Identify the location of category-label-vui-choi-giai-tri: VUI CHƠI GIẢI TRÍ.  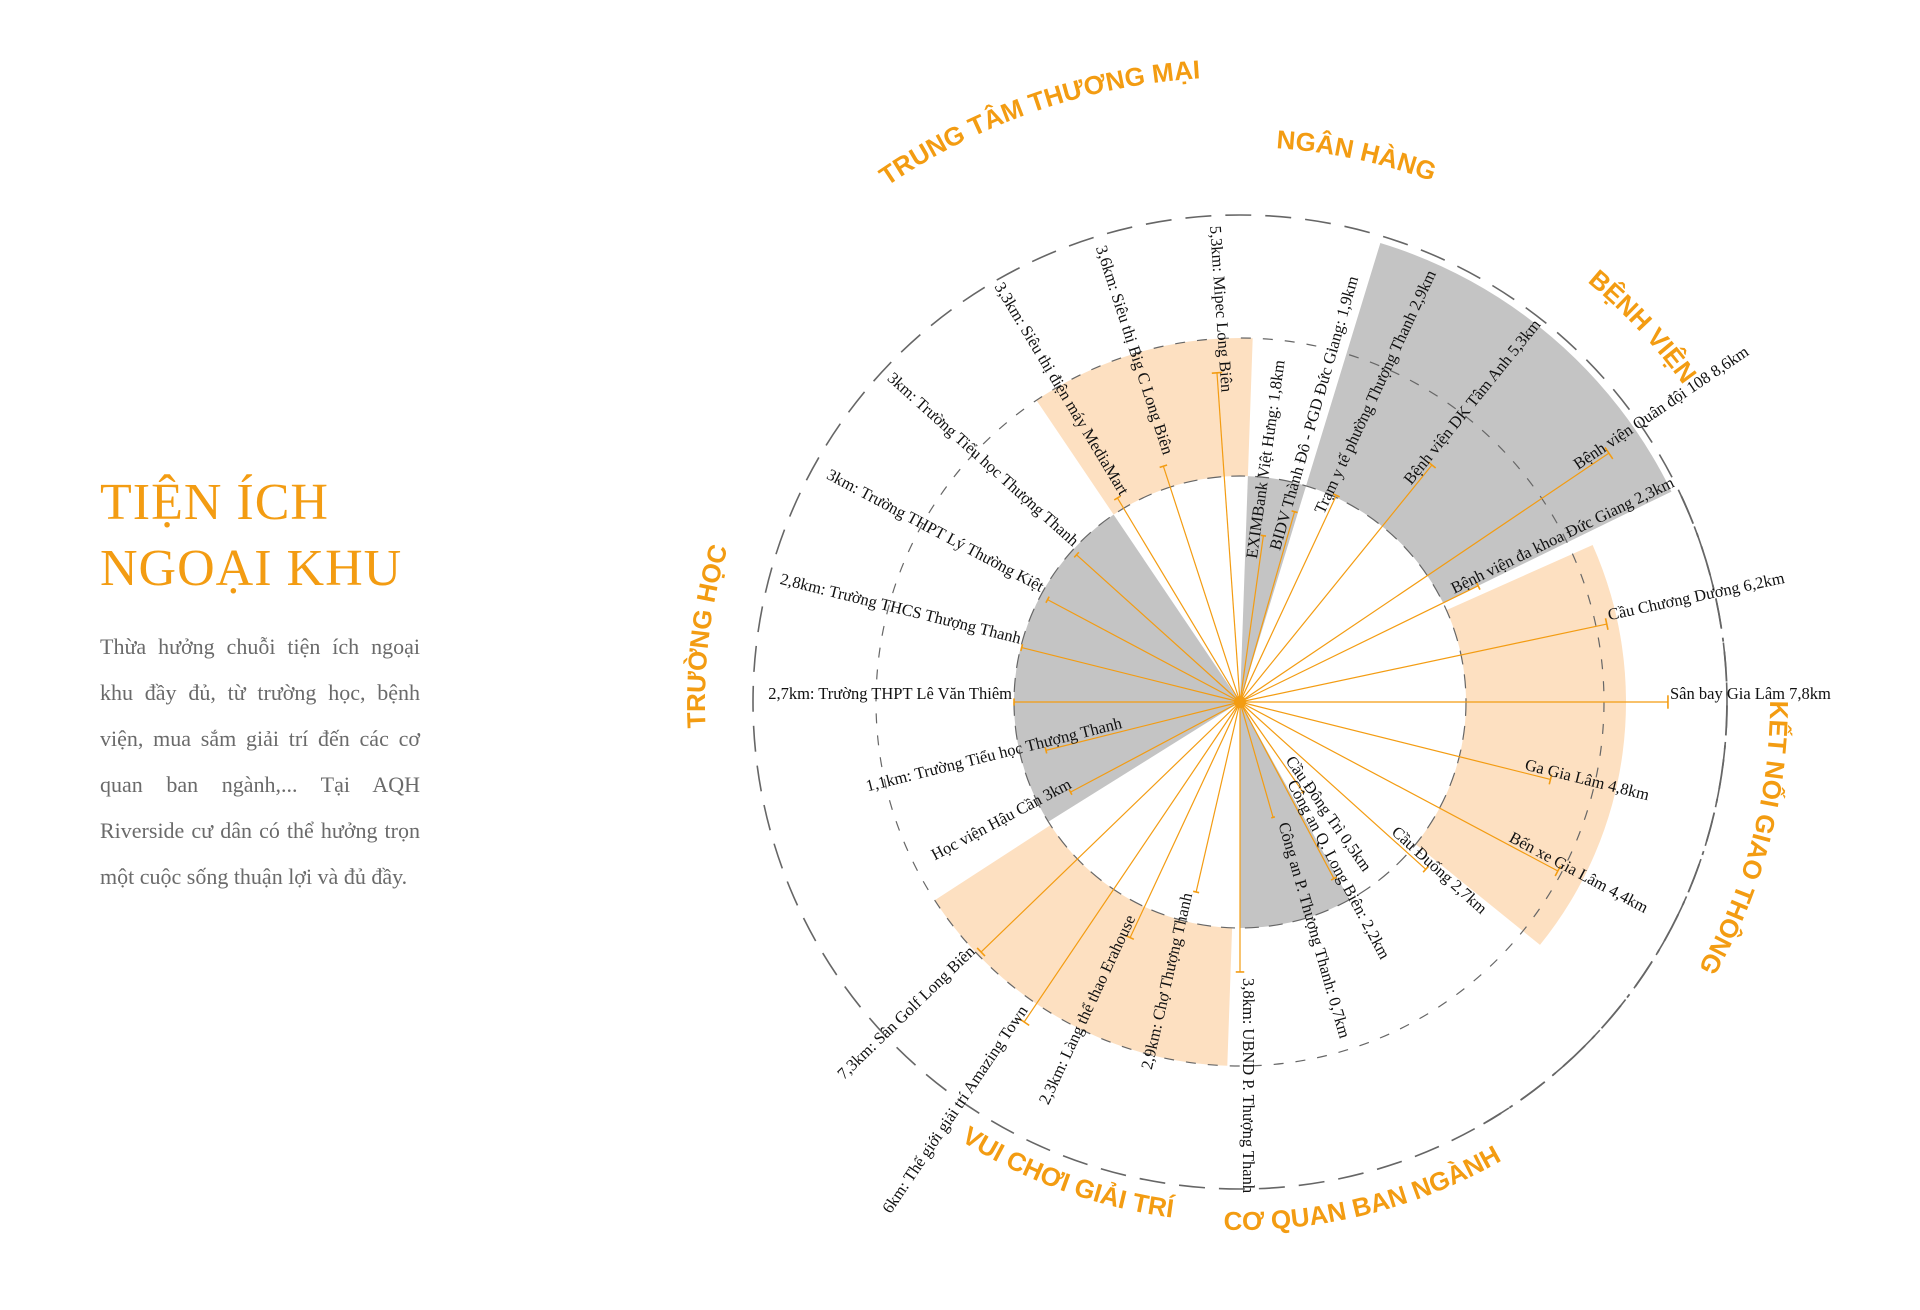
(1066, 1172).